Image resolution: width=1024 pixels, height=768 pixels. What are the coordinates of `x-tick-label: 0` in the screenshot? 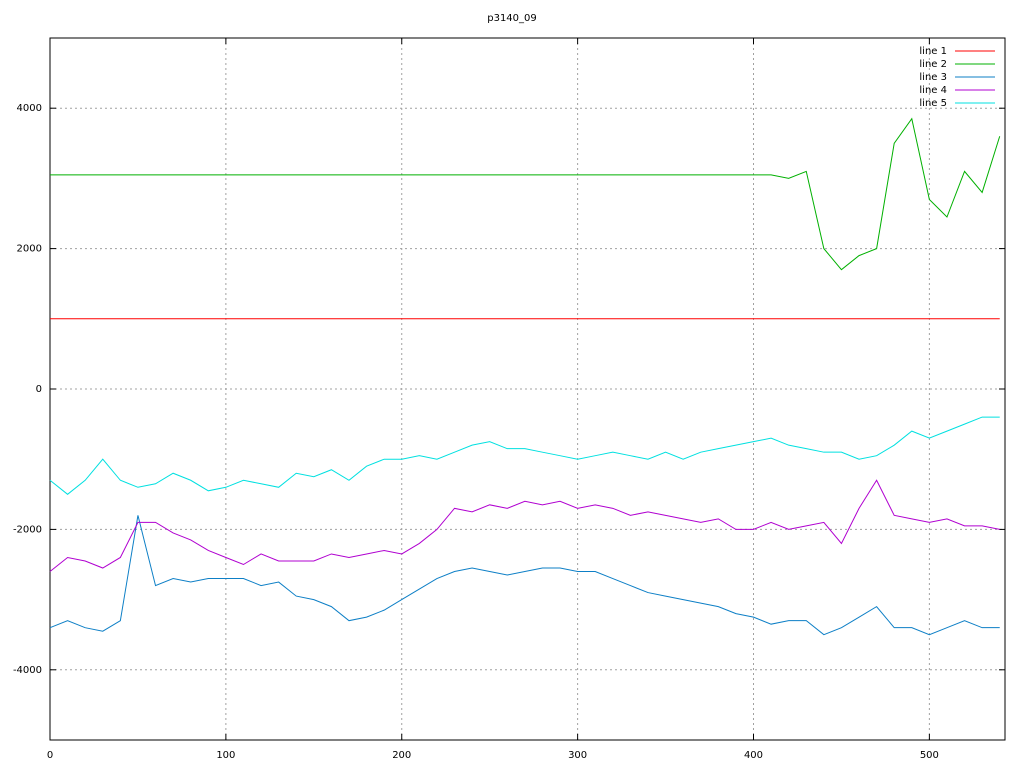 It's located at (50, 755).